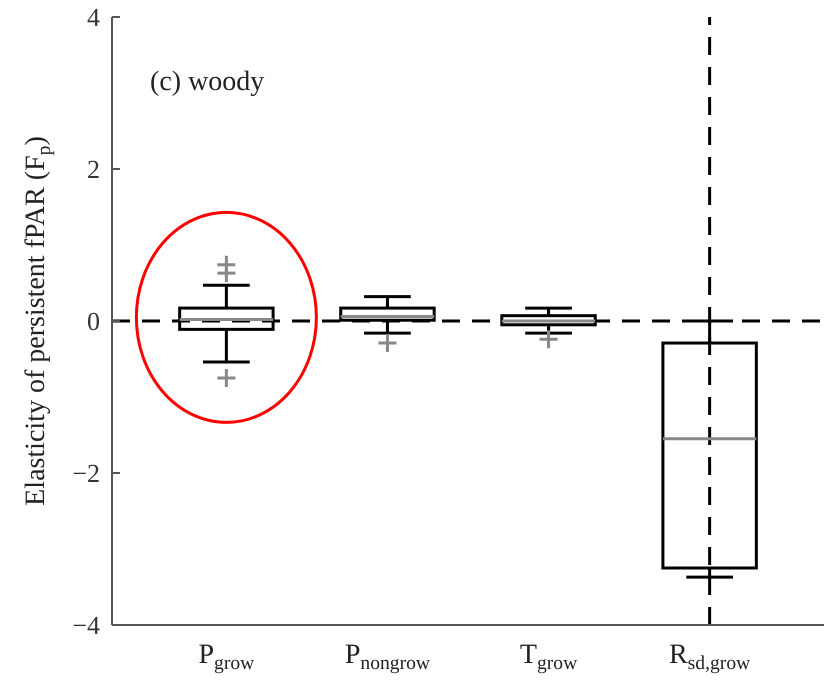 The image size is (824, 696). What do you see at coordinates (207, 81) in the screenshot?
I see `text: (c) woody` at bounding box center [207, 81].